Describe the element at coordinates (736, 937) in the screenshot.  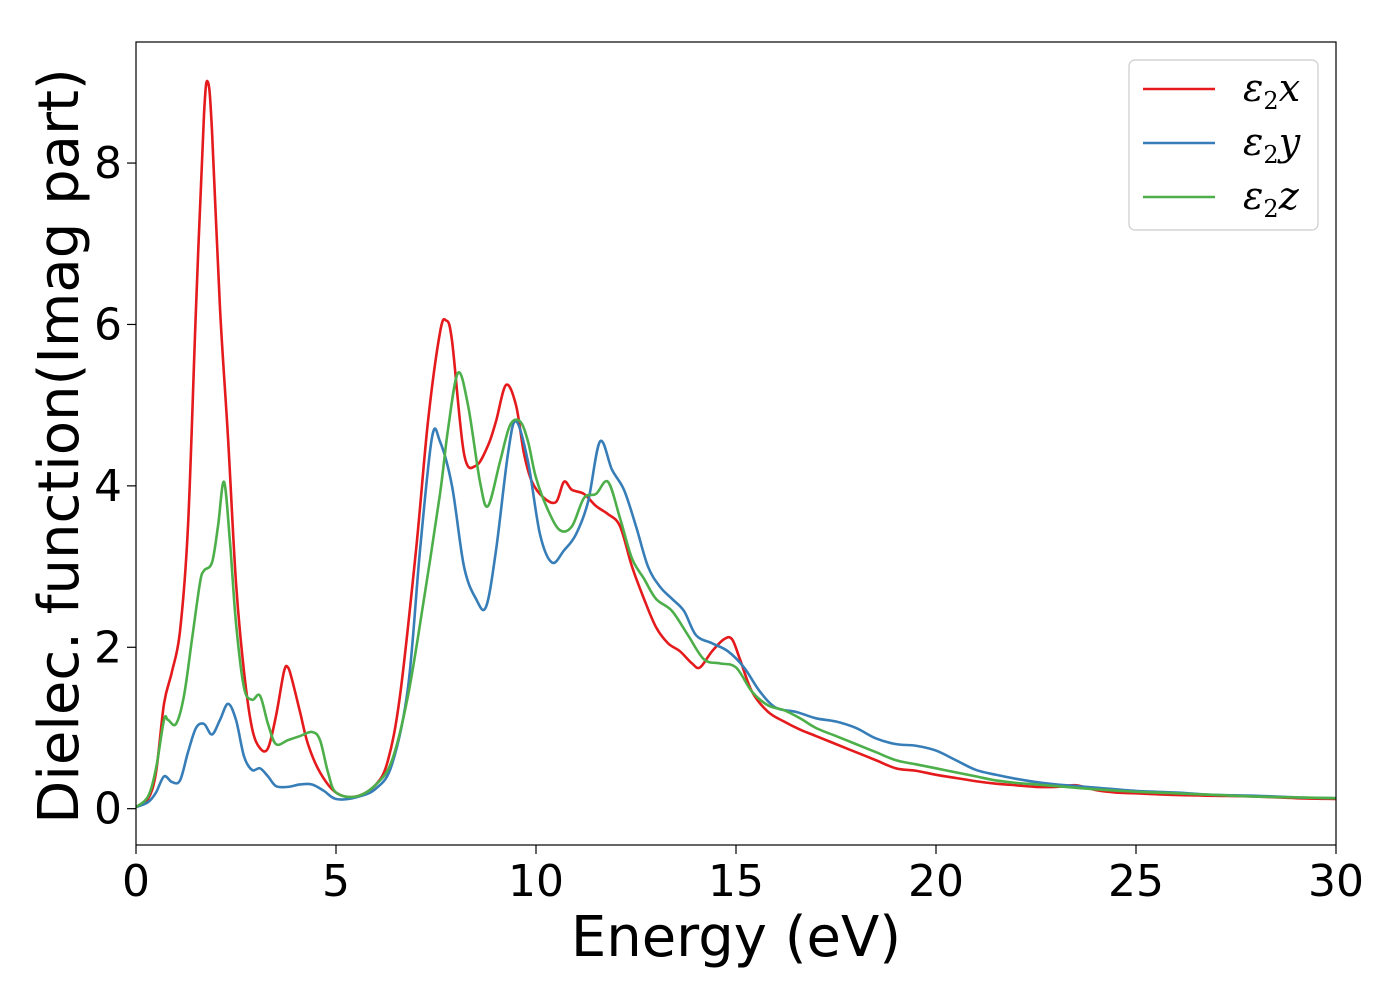
I see `x-axis-title: Energy (eV)` at that location.